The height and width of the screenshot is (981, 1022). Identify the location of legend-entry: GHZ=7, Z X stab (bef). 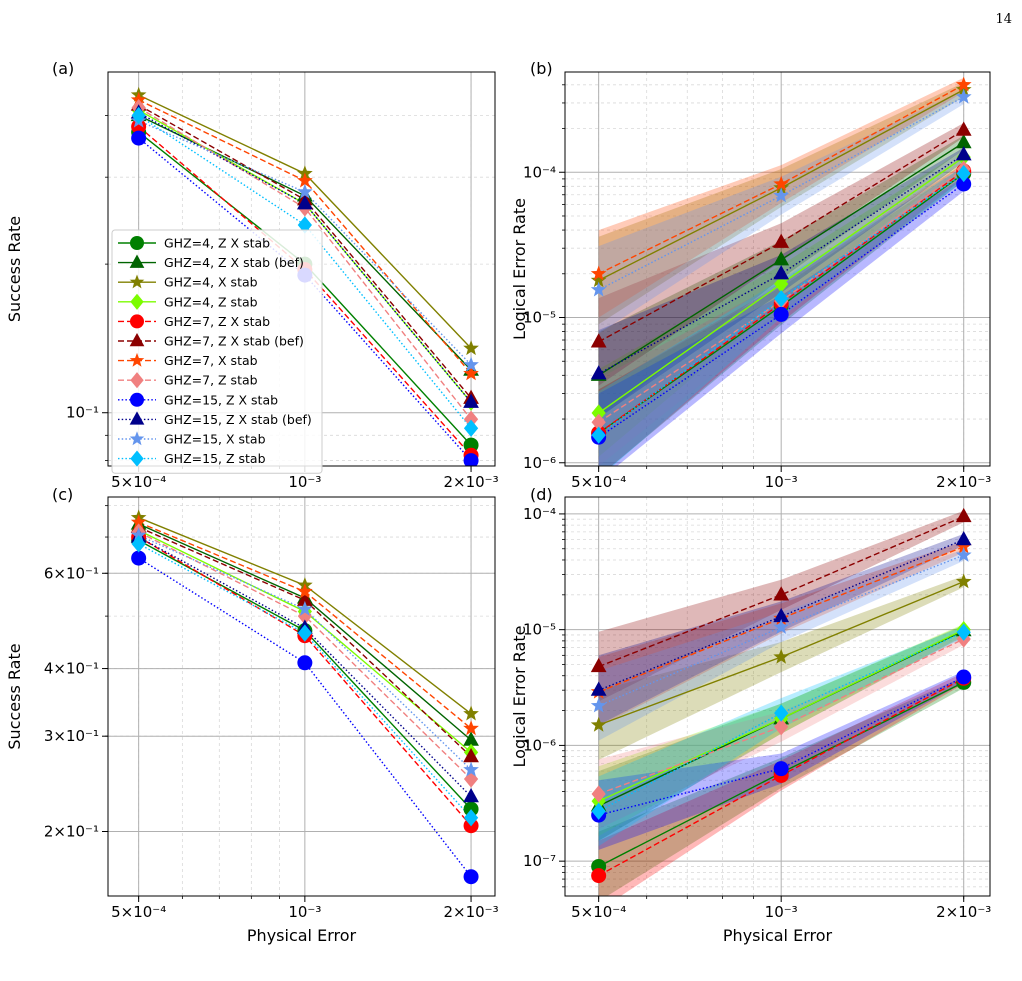
(234, 341).